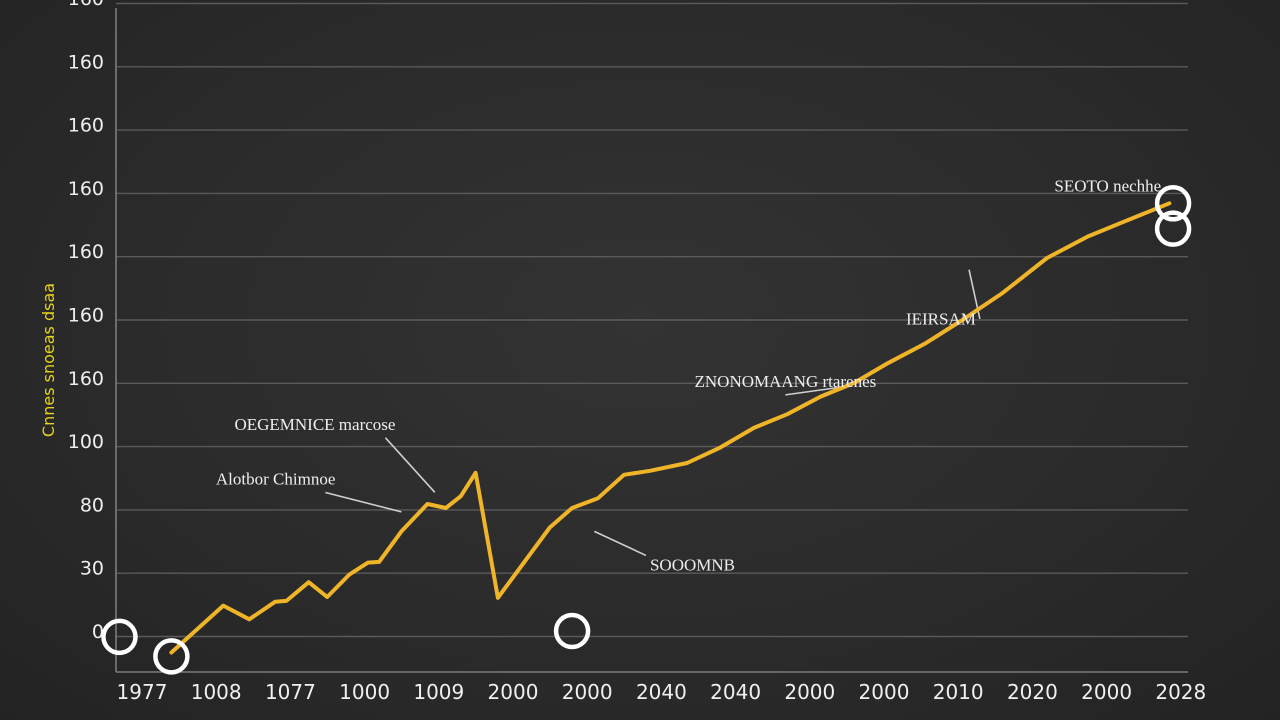 This screenshot has width=1280, height=720. I want to click on x-tick-label: 1009, so click(438, 692).